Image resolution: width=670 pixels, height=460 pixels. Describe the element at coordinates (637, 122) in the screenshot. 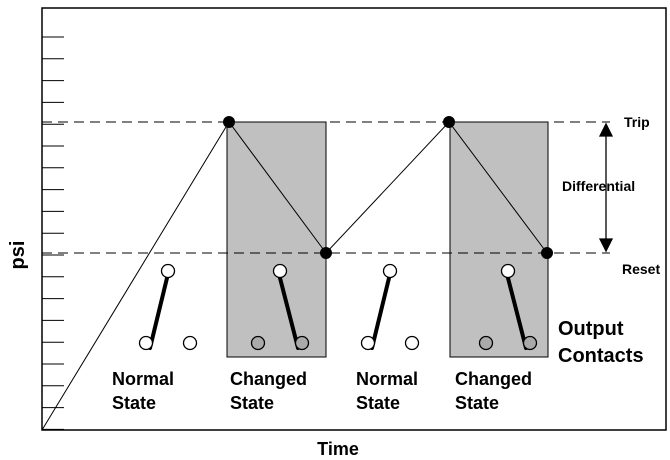

I see `trip-label: Trip` at that location.